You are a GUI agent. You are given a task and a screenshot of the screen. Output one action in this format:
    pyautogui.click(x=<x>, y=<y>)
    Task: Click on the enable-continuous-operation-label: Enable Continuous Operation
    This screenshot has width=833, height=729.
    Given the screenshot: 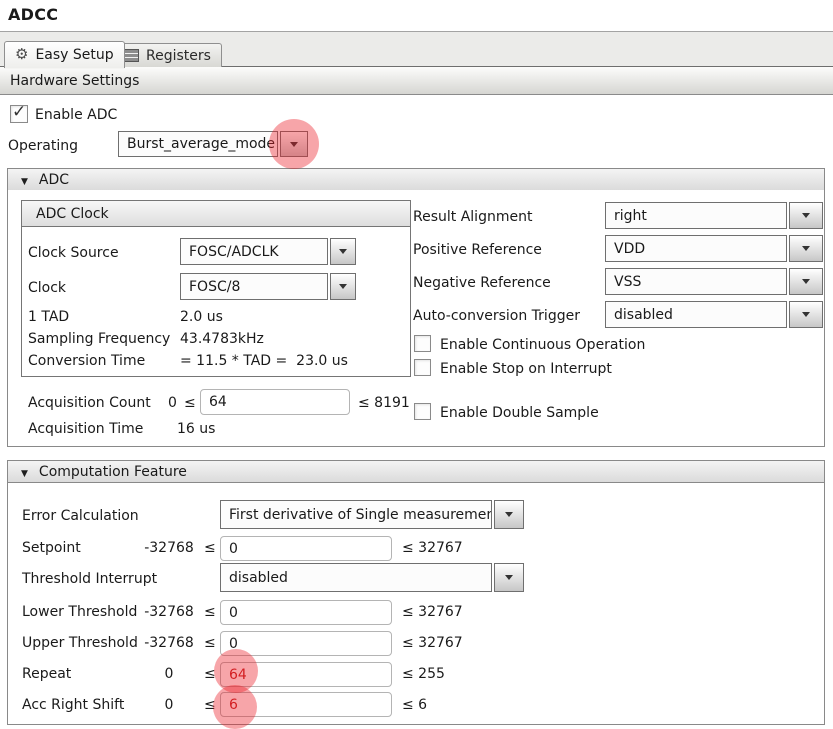 What is the action you would take?
    pyautogui.click(x=543, y=345)
    